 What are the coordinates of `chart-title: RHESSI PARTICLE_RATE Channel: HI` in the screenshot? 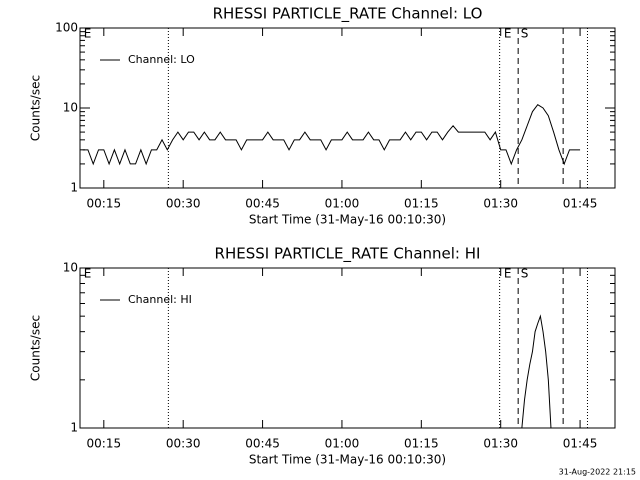 It's located at (348, 254).